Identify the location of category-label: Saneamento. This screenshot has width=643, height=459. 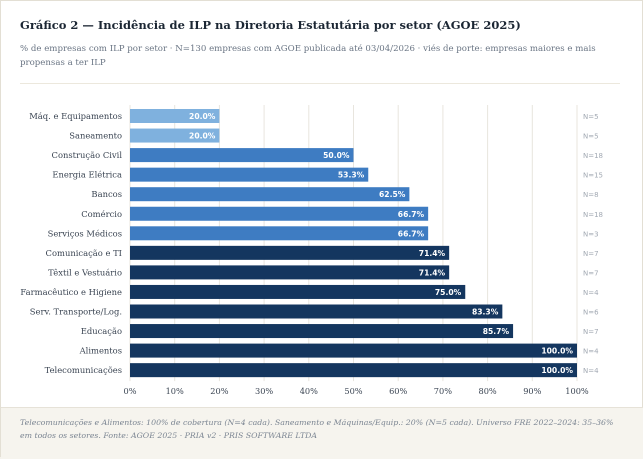
(95, 136).